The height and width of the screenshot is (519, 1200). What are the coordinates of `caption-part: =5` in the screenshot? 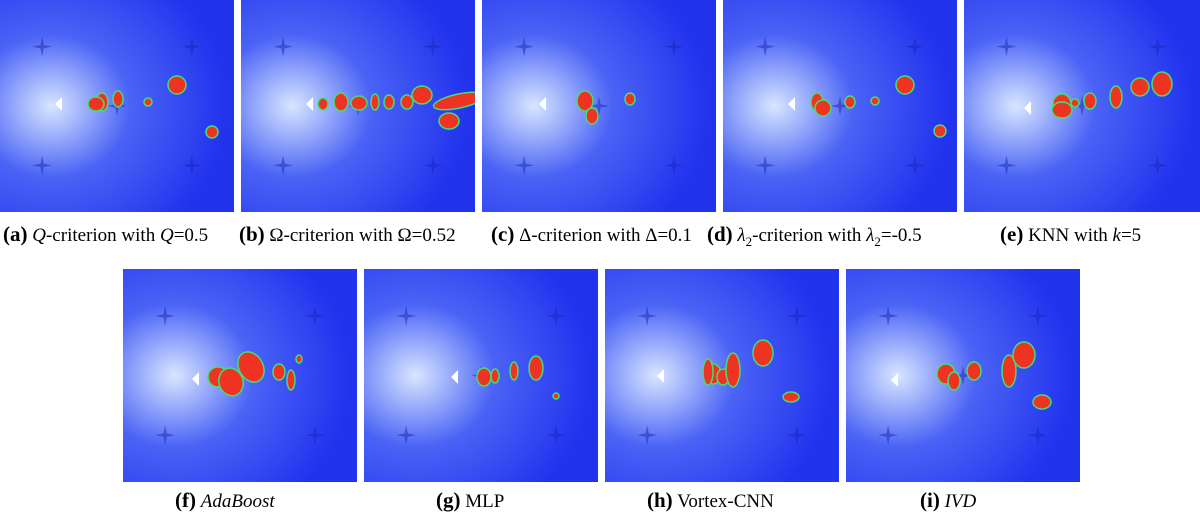 It's located at (1131, 235).